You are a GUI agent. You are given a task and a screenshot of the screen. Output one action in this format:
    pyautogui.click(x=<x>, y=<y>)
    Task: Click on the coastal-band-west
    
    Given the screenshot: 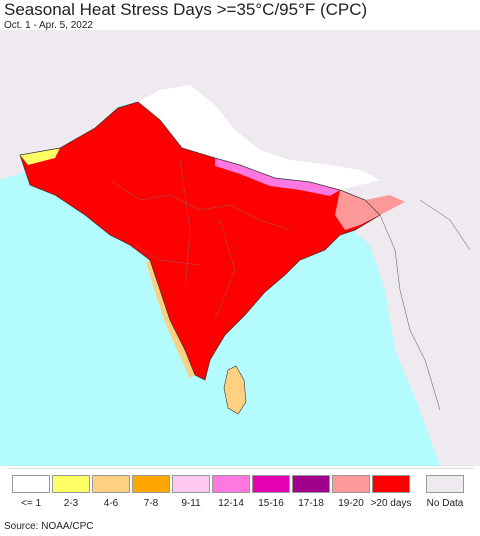 What is the action you would take?
    pyautogui.click(x=170, y=319)
    